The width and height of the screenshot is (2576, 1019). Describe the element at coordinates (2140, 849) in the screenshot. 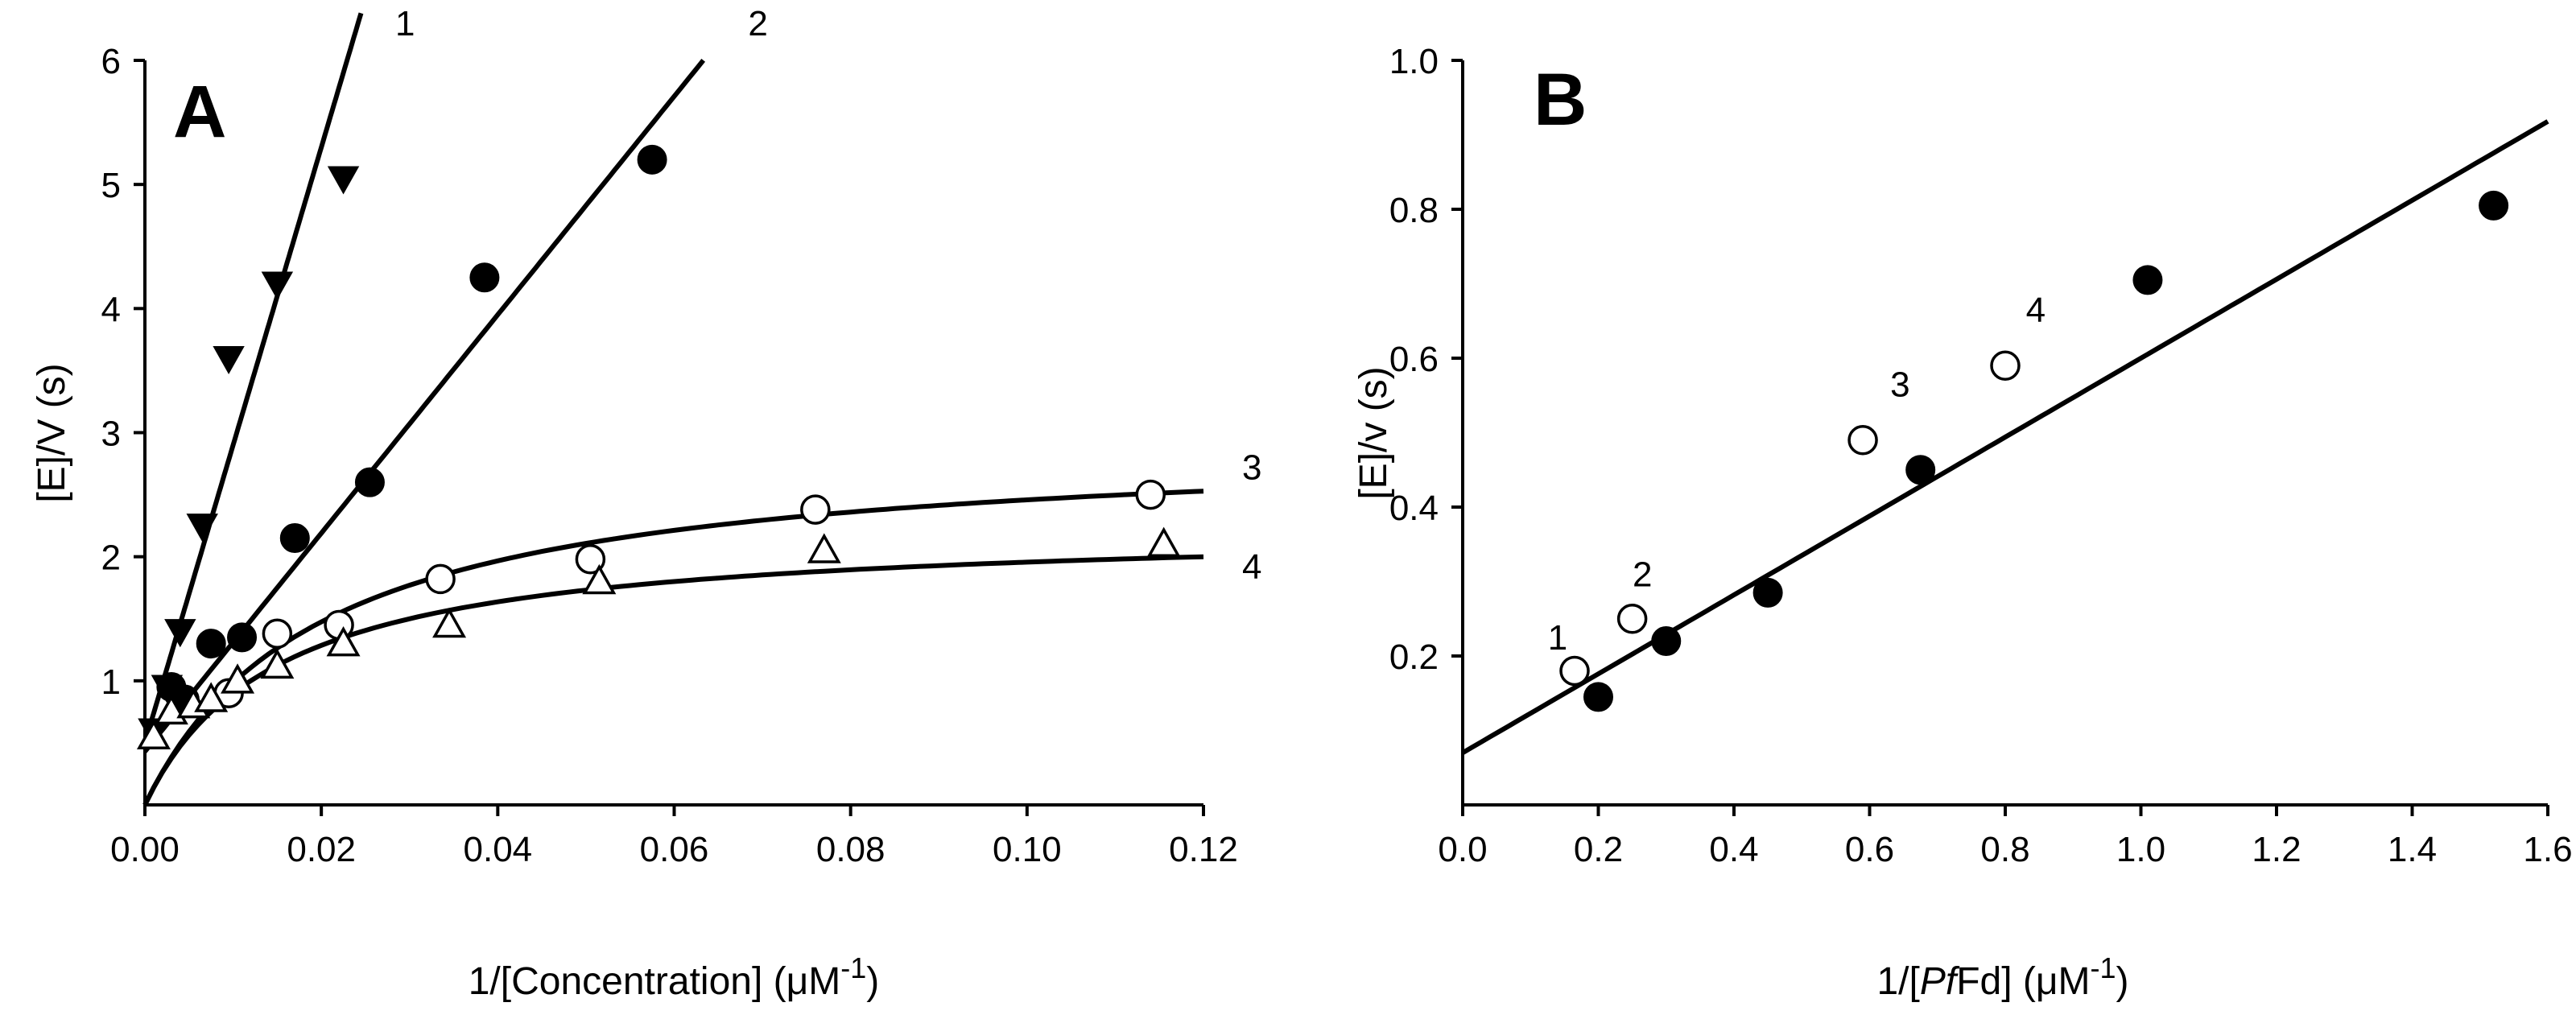

I see `panel-b-x-tick-label: 1.0` at that location.